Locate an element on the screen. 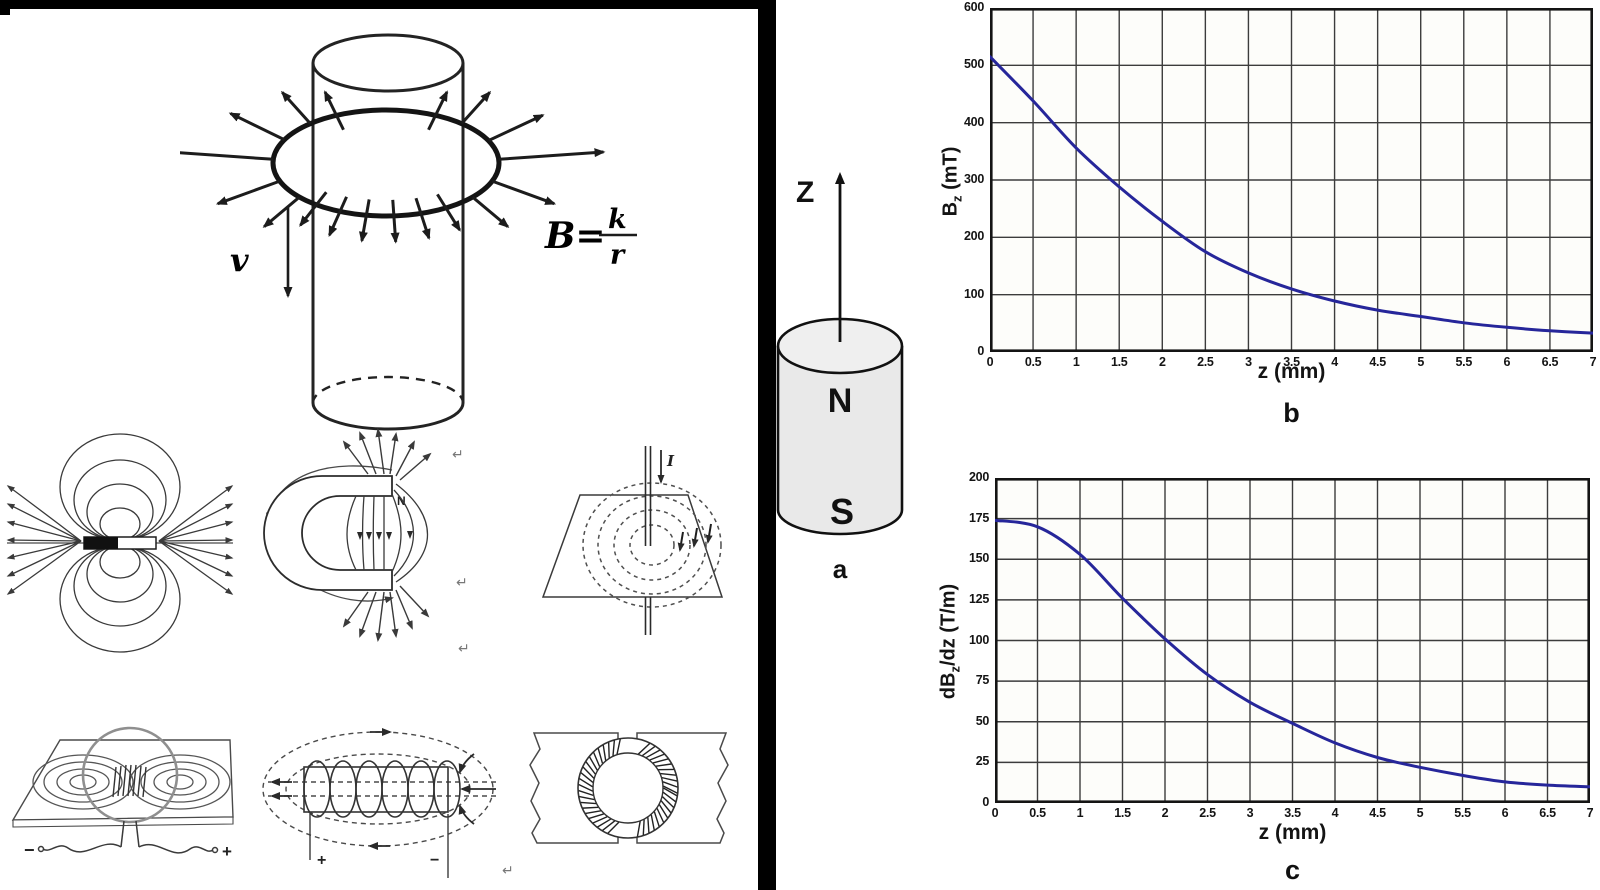  north-pole-fan-arrows is located at coordinates (387, 454).